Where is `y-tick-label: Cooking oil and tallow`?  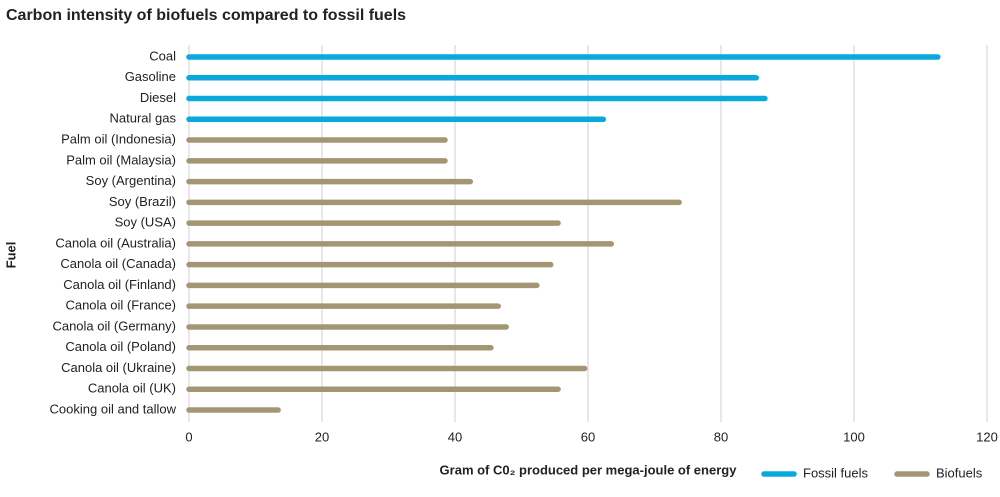 y-tick-label: Cooking oil and tallow is located at coordinates (113, 408).